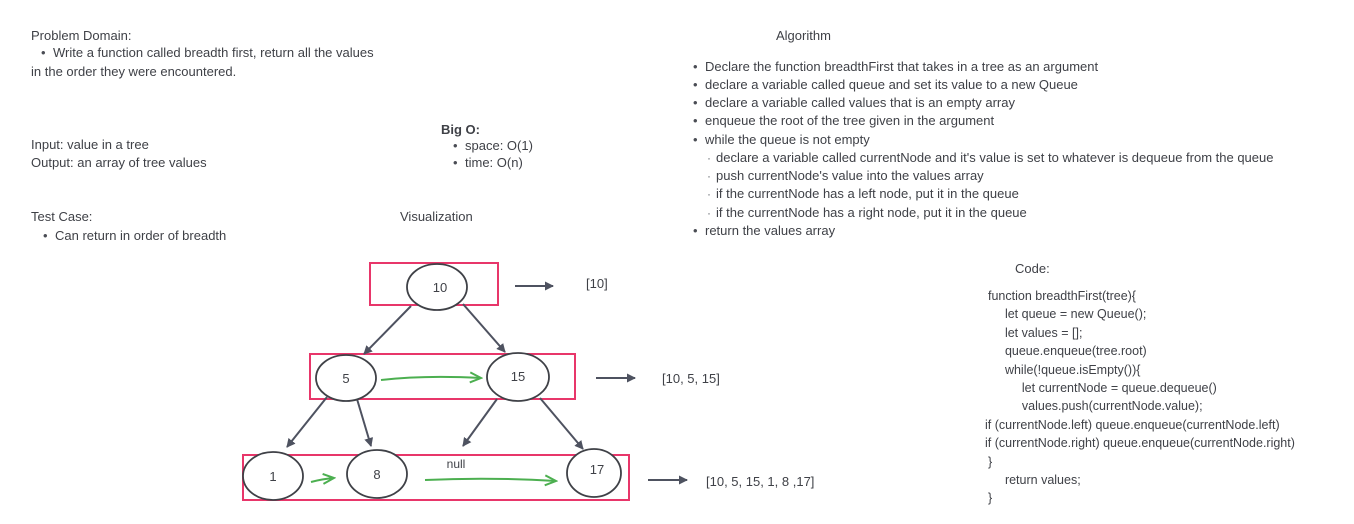  What do you see at coordinates (1069, 369) in the screenshot?
I see `code-line: while(!queue.isEmpty()){` at bounding box center [1069, 369].